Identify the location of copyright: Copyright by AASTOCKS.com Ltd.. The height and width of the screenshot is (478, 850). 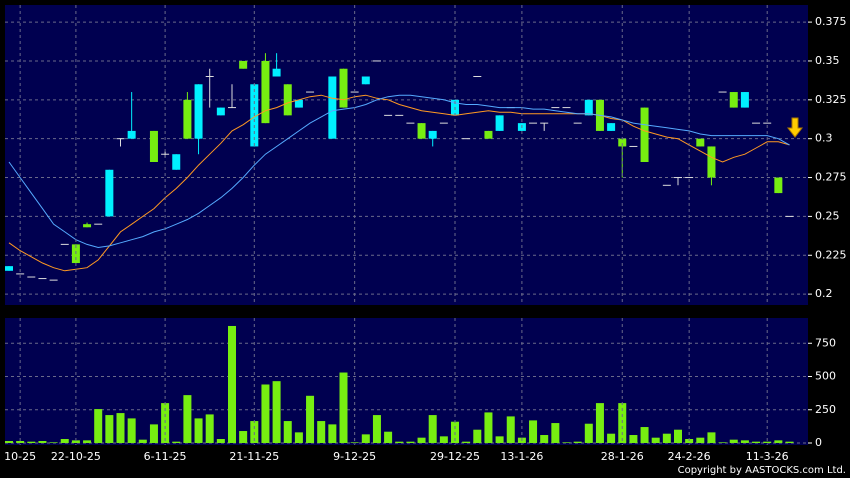
(762, 470).